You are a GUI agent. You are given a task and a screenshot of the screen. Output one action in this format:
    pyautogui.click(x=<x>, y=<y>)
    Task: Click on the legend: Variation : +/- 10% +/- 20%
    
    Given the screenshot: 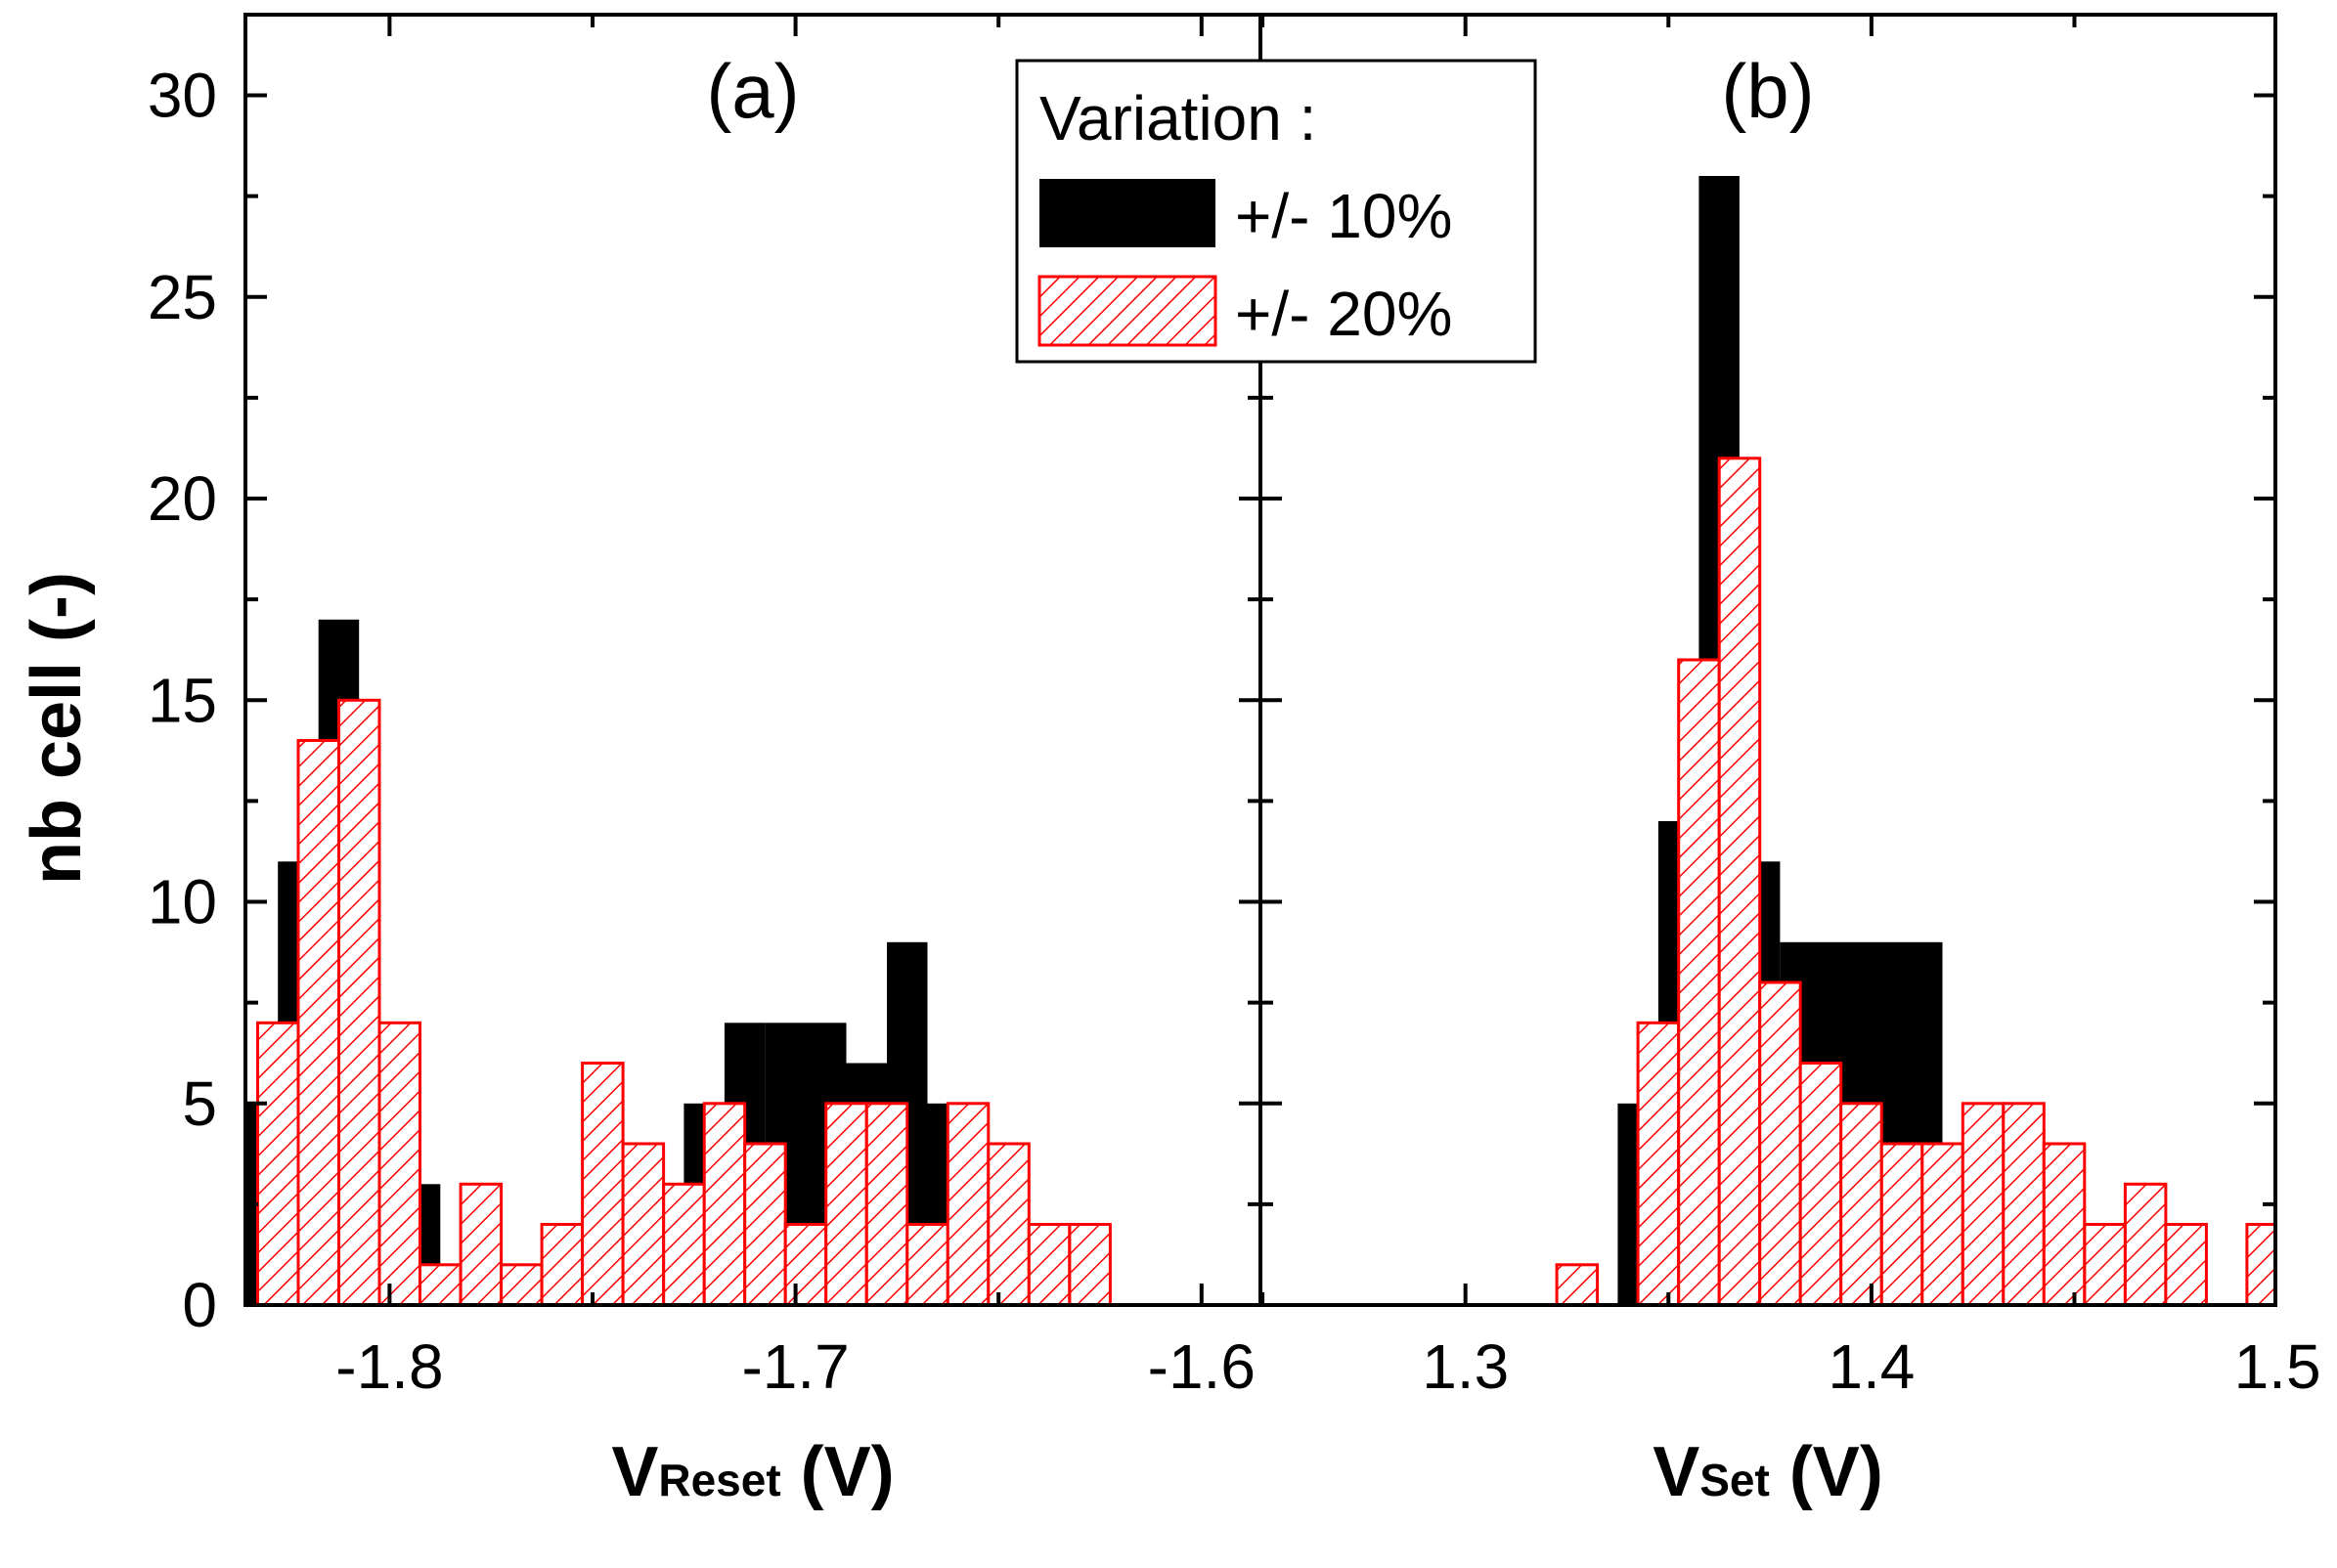 What is the action you would take?
    pyautogui.click(x=1276, y=211)
    